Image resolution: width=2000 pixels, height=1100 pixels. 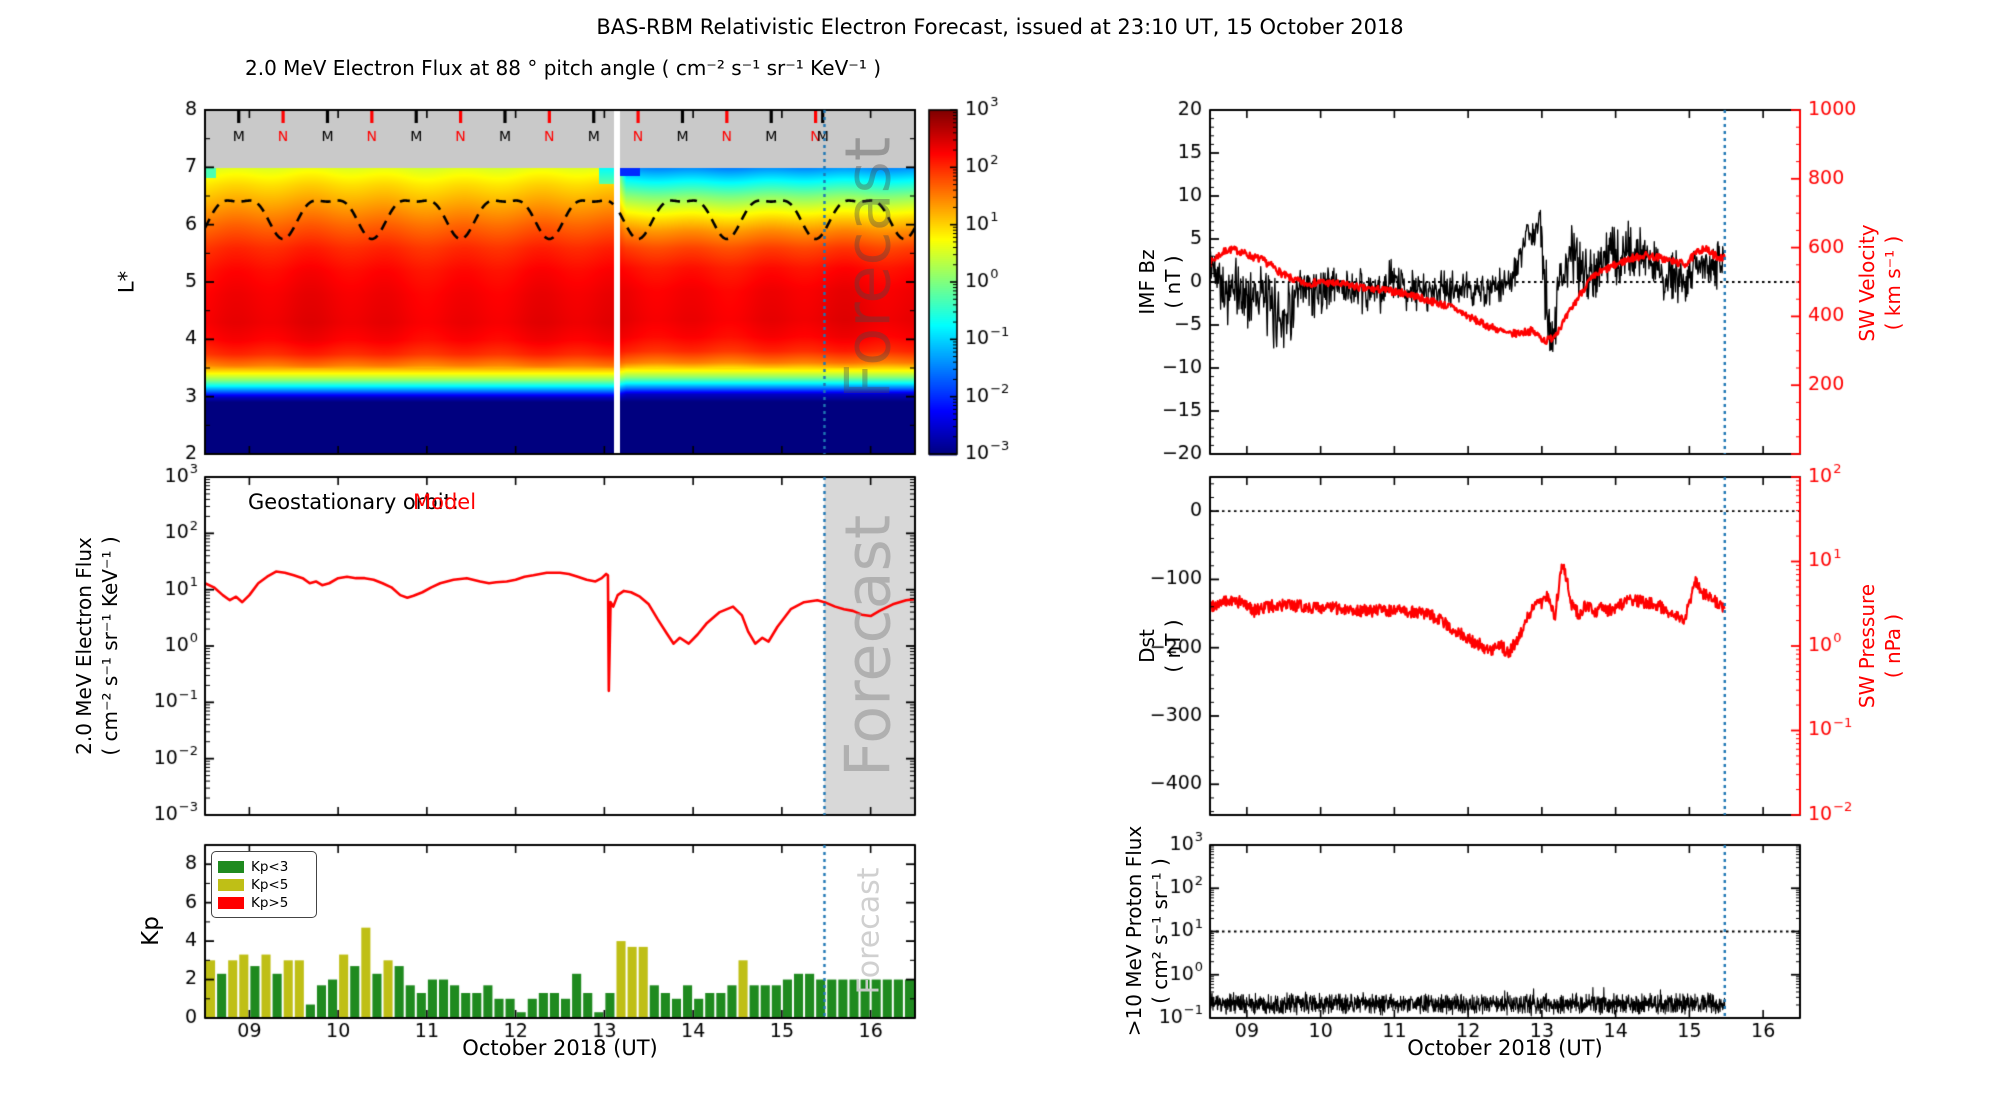 I want to click on lstar-axis-label: L*, so click(x=126, y=282).